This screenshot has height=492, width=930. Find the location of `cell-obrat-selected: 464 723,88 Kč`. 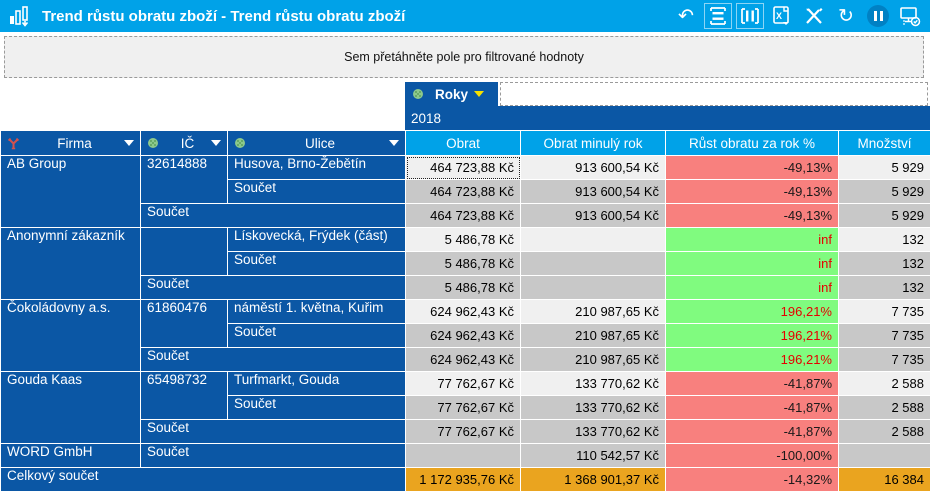

cell-obrat-selected: 464 723,88 Kč is located at coordinates (463, 167).